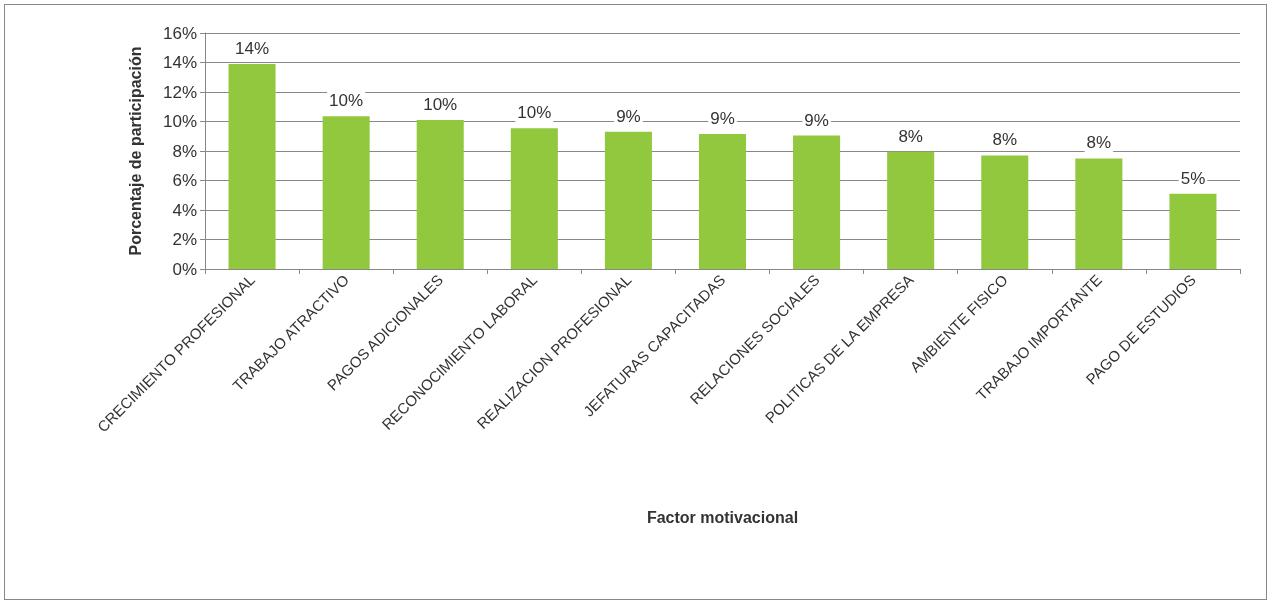  What do you see at coordinates (184, 180) in the screenshot?
I see `y-tick-label: 6%` at bounding box center [184, 180].